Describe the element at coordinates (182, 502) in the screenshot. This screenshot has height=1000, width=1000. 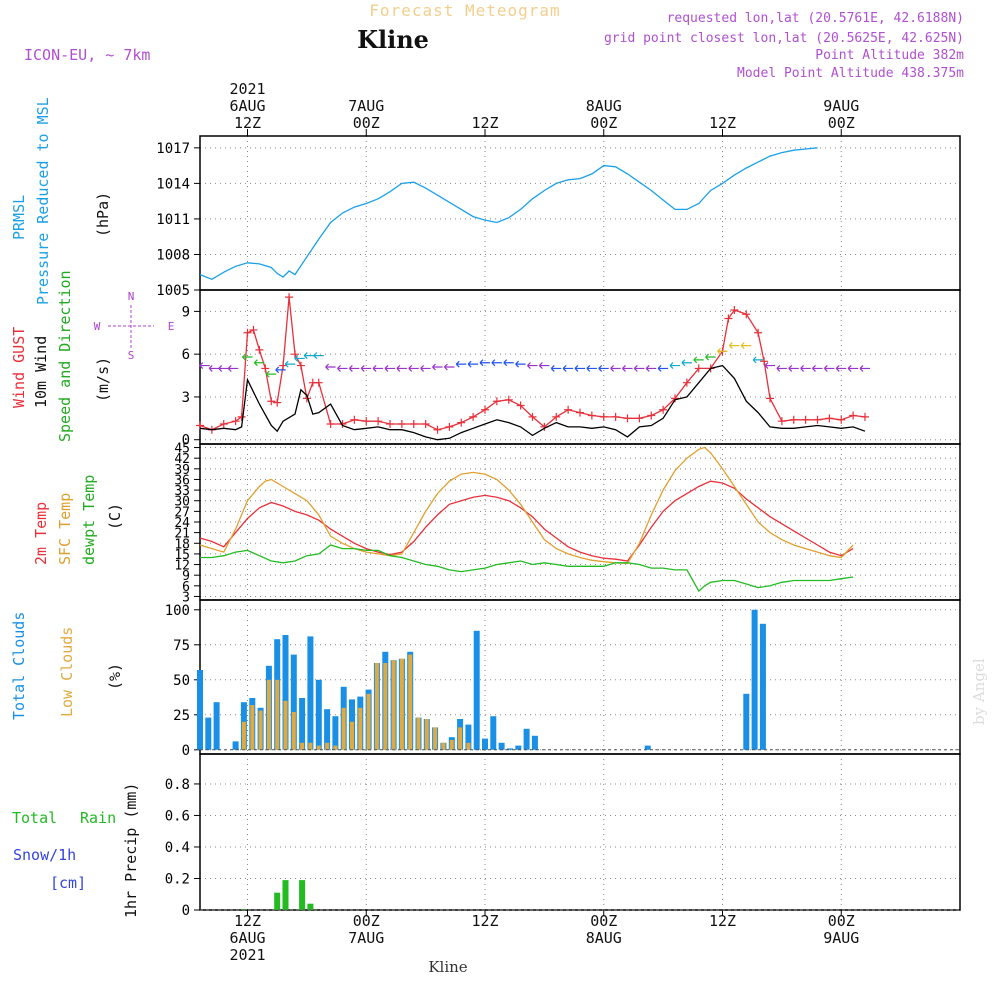
I see `y-tick-label: 30` at that location.